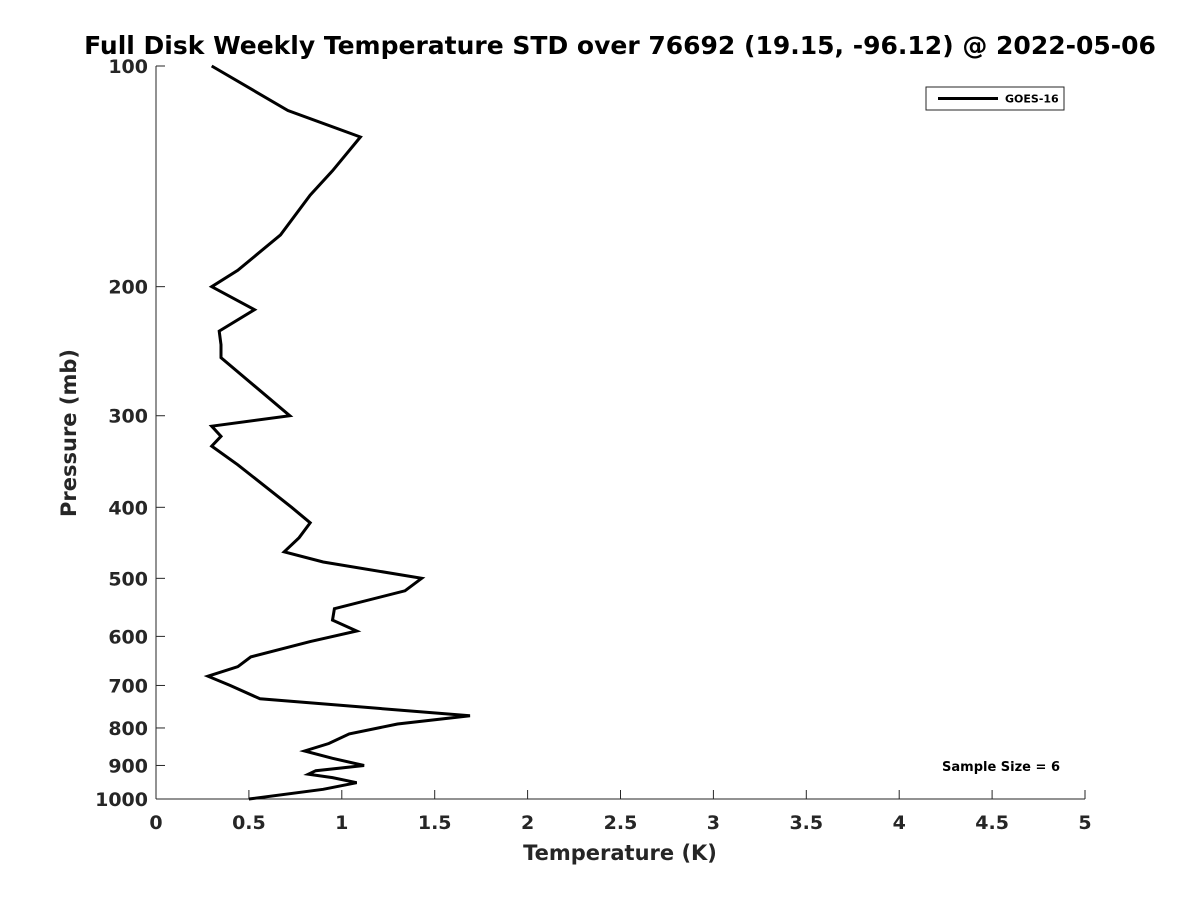  Describe the element at coordinates (1032, 99) in the screenshot. I see `legend-label: GOES-16` at that location.